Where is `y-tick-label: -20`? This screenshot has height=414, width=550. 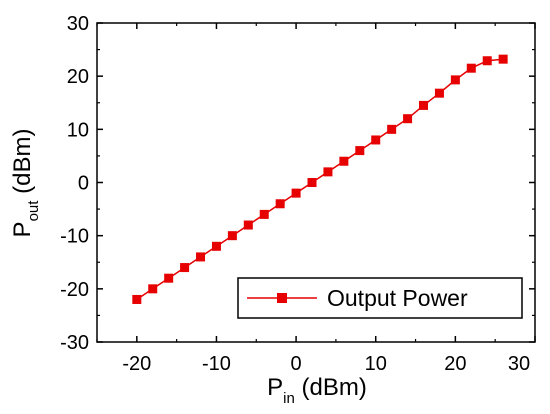
y-tick-label: -20 is located at coordinates (74, 290).